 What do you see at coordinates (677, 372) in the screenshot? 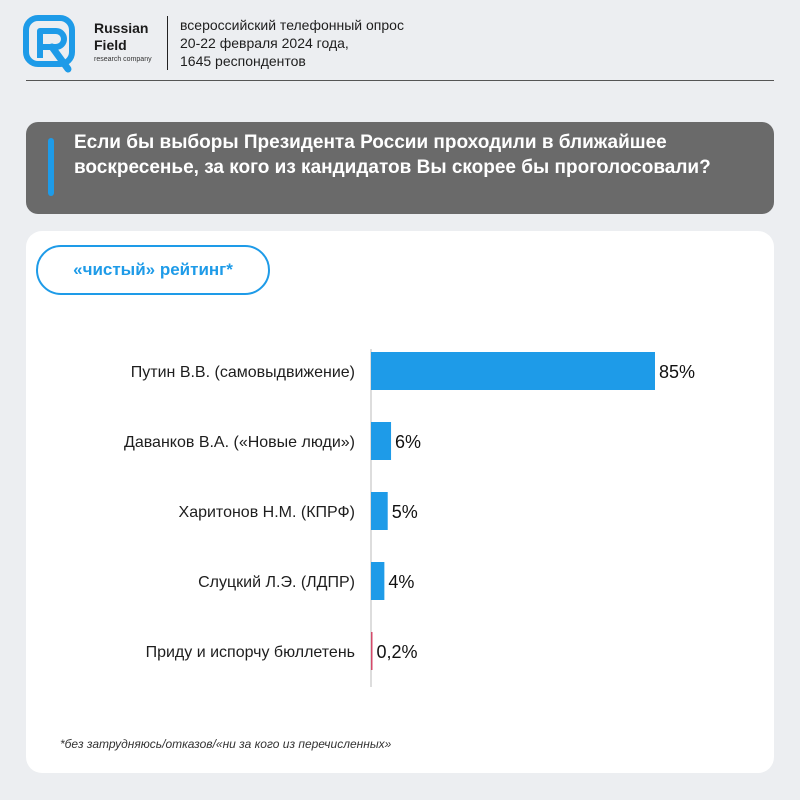
I see `value-label: 85%` at bounding box center [677, 372].